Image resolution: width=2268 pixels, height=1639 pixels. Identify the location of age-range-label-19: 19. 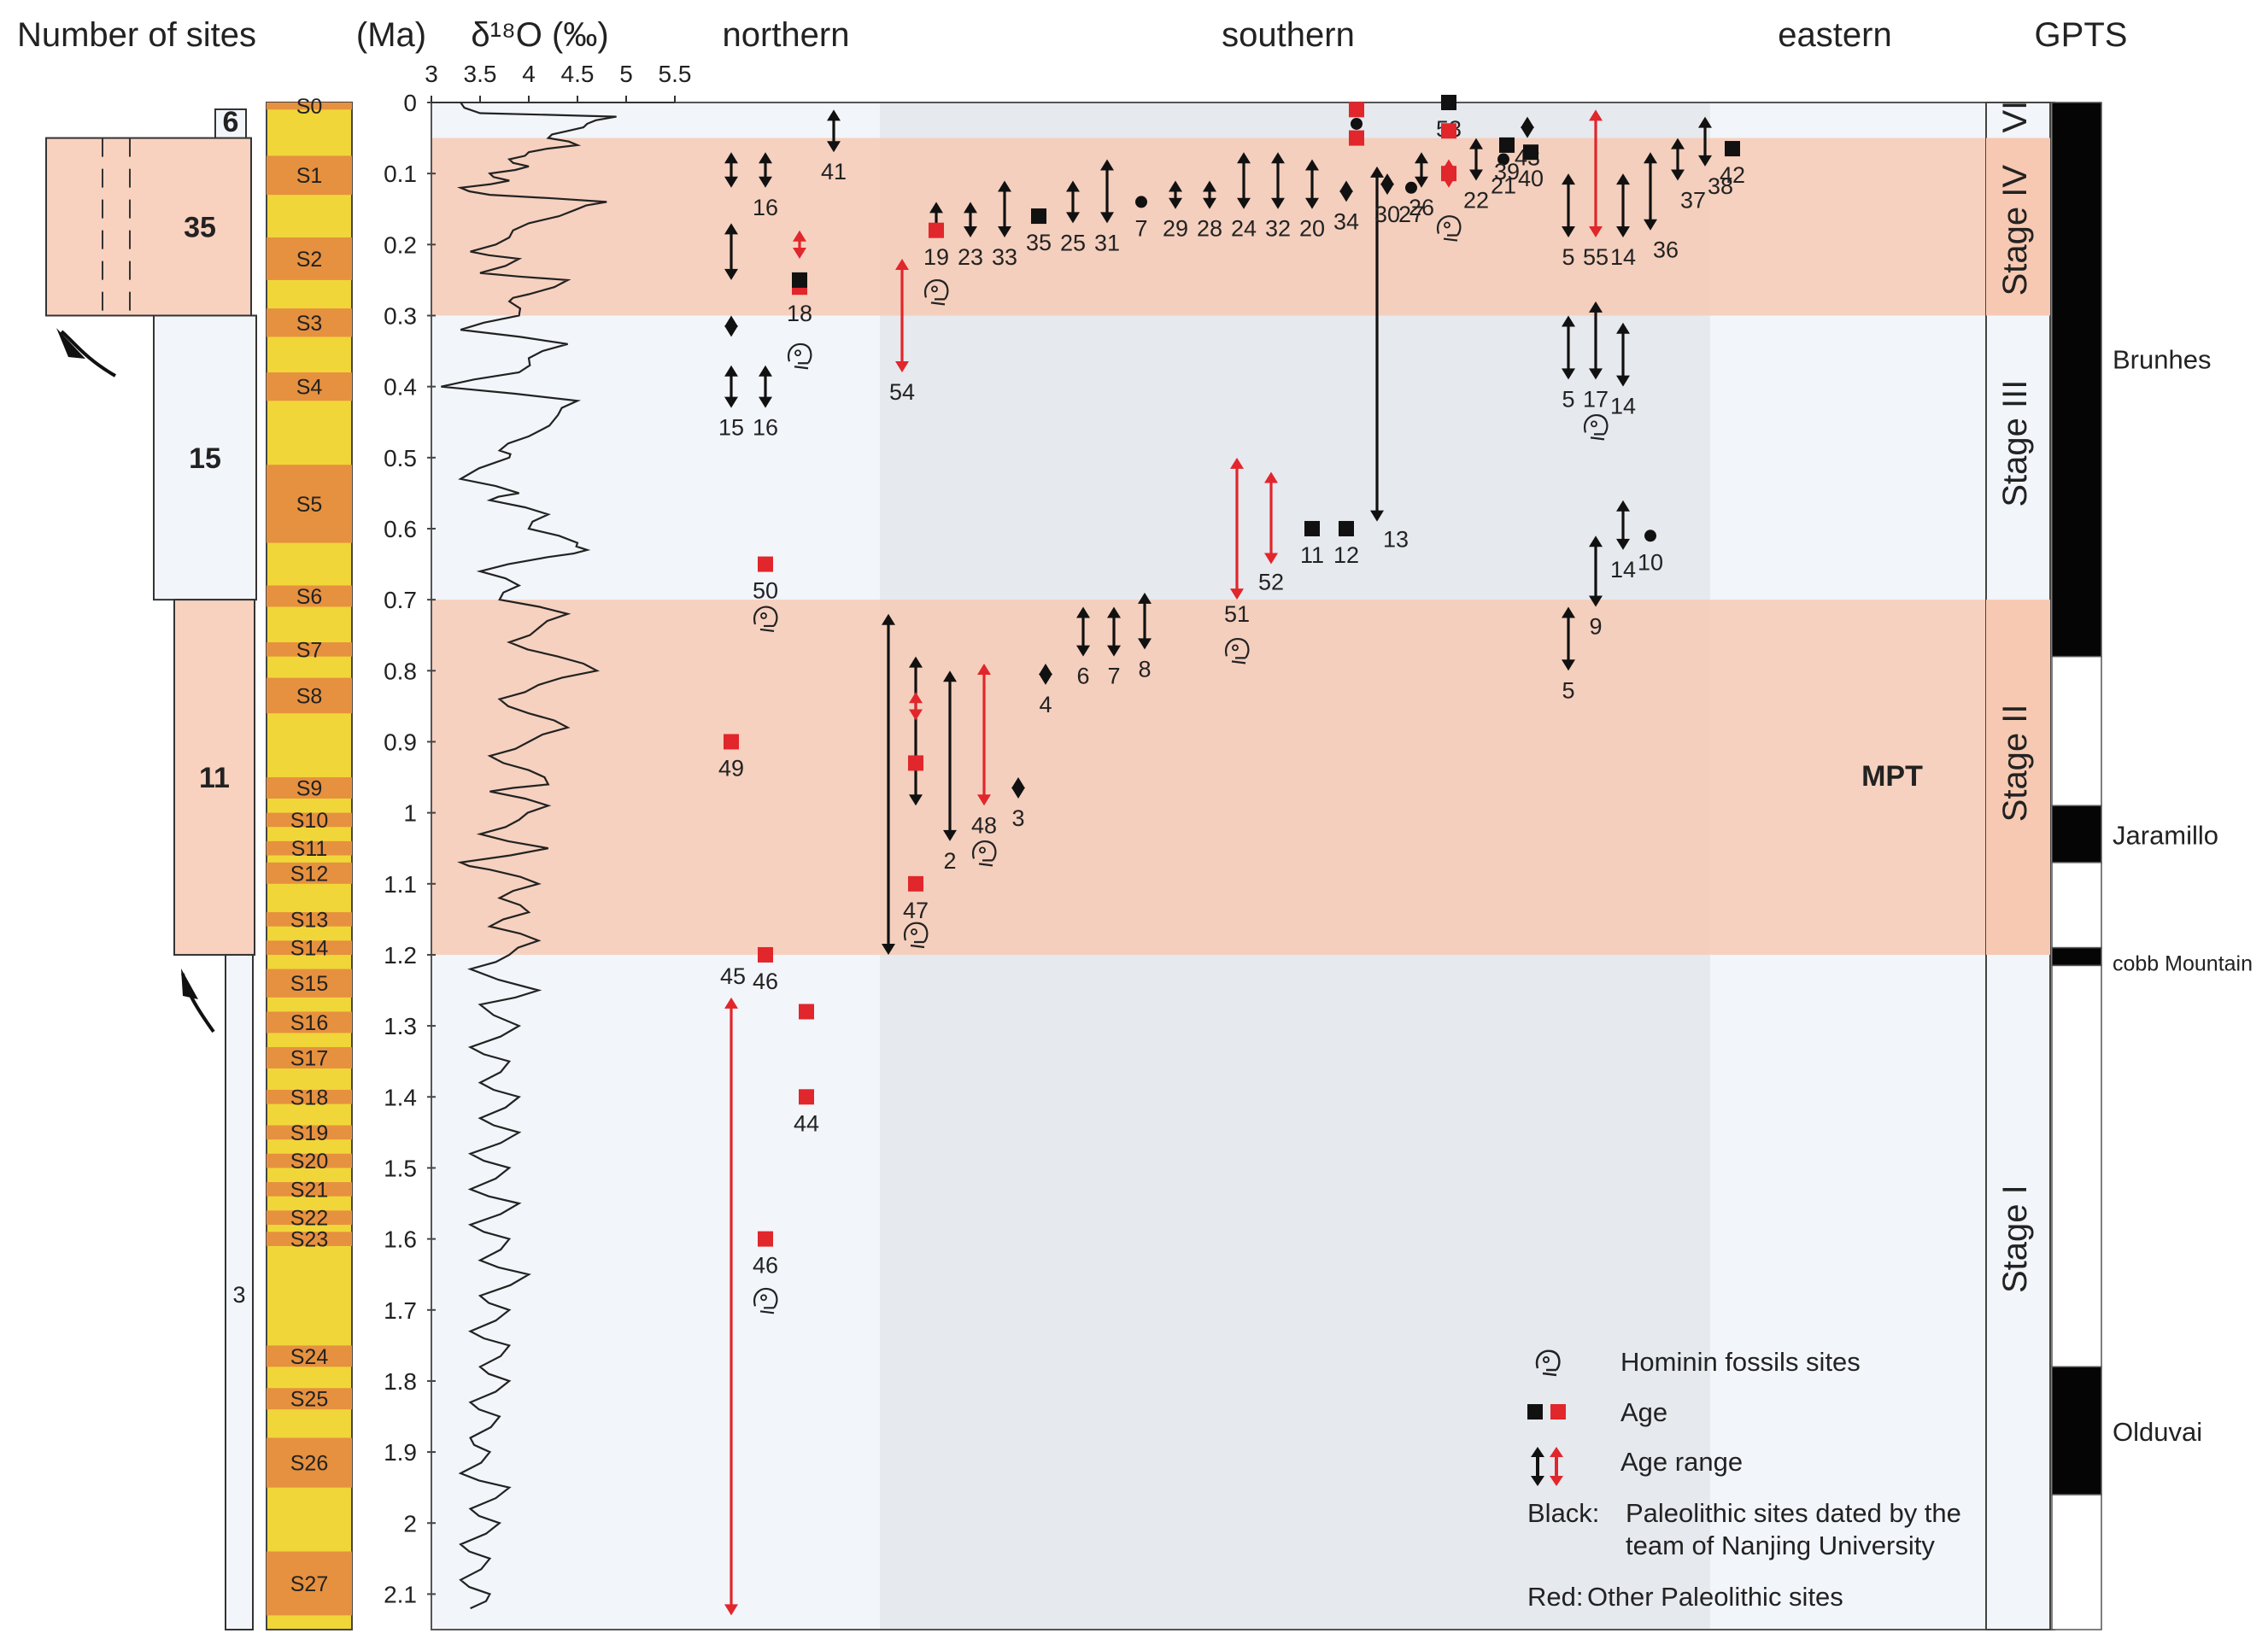
(936, 257).